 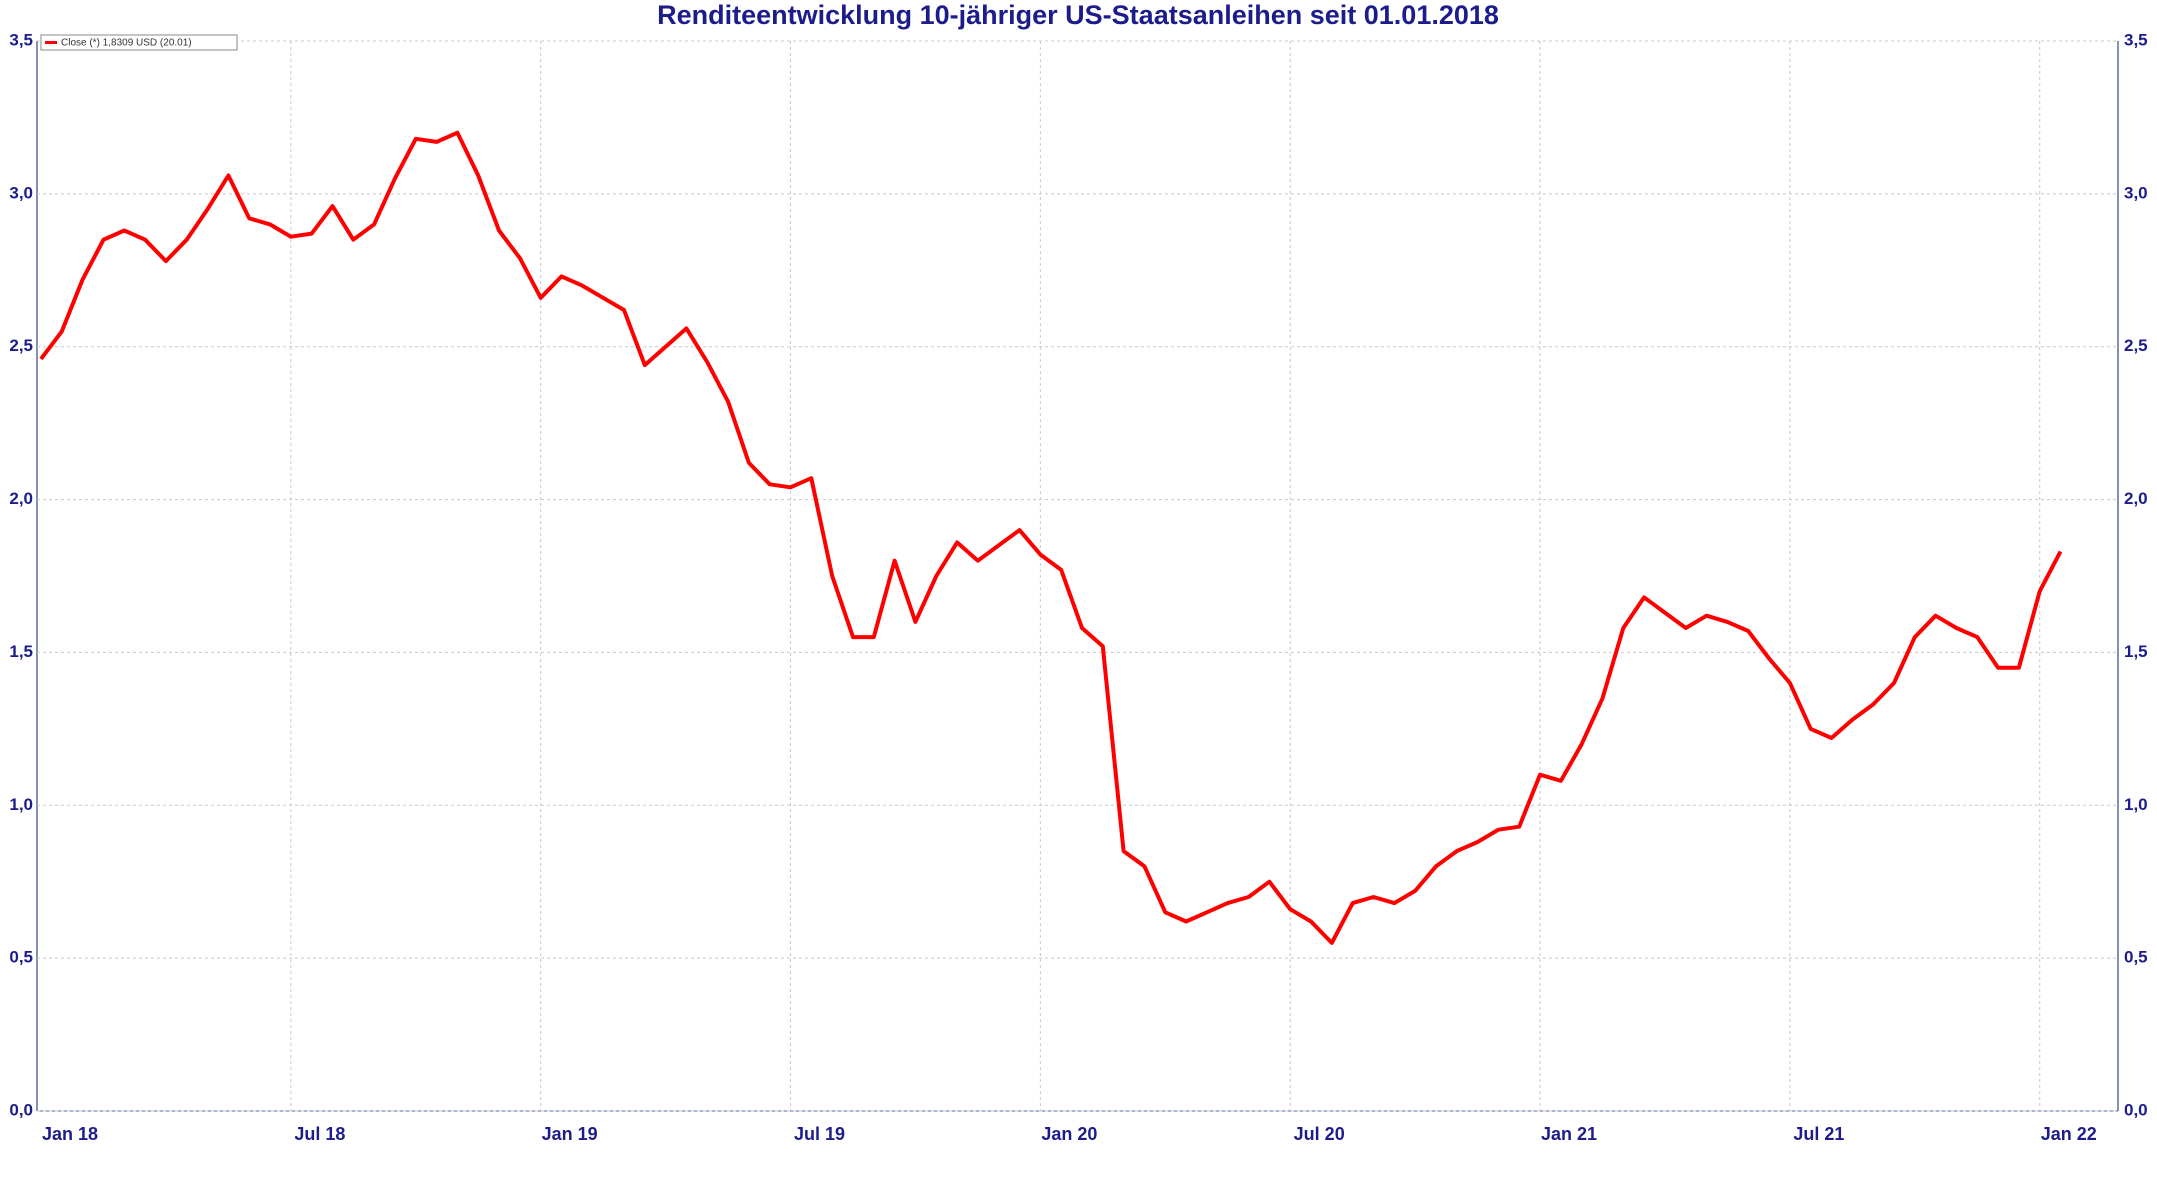 What do you see at coordinates (2136, 192) in the screenshot?
I see `y2-tick-label: 3,0` at bounding box center [2136, 192].